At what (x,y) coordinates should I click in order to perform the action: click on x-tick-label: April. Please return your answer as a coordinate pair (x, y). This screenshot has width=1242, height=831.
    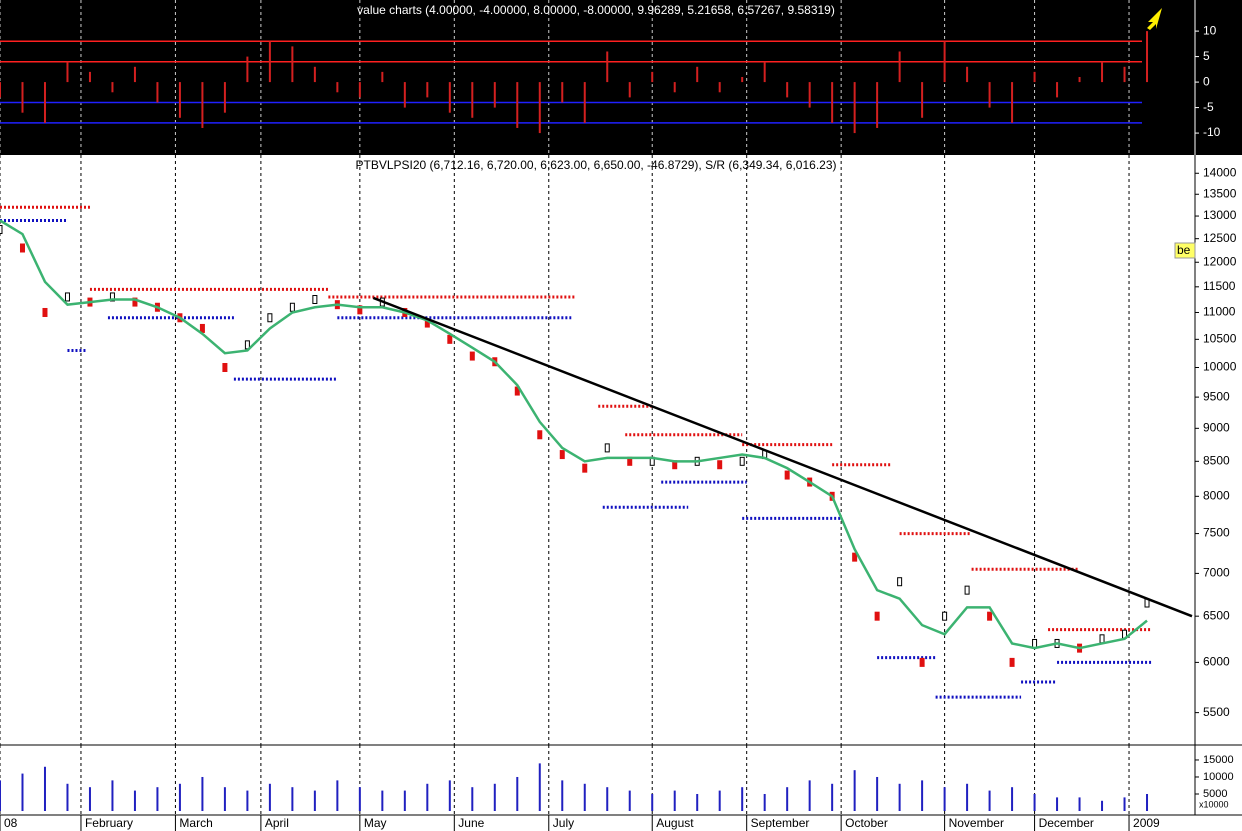
    Looking at the image, I should click on (277, 823).